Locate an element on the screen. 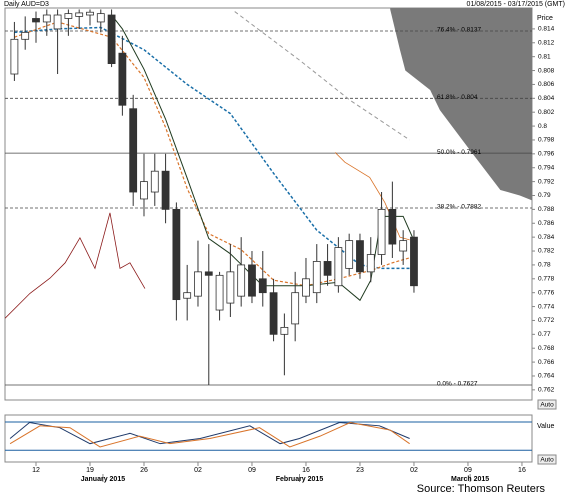 The height and width of the screenshot is (499, 569). y-tick-label: 0.8 is located at coordinates (542, 126).